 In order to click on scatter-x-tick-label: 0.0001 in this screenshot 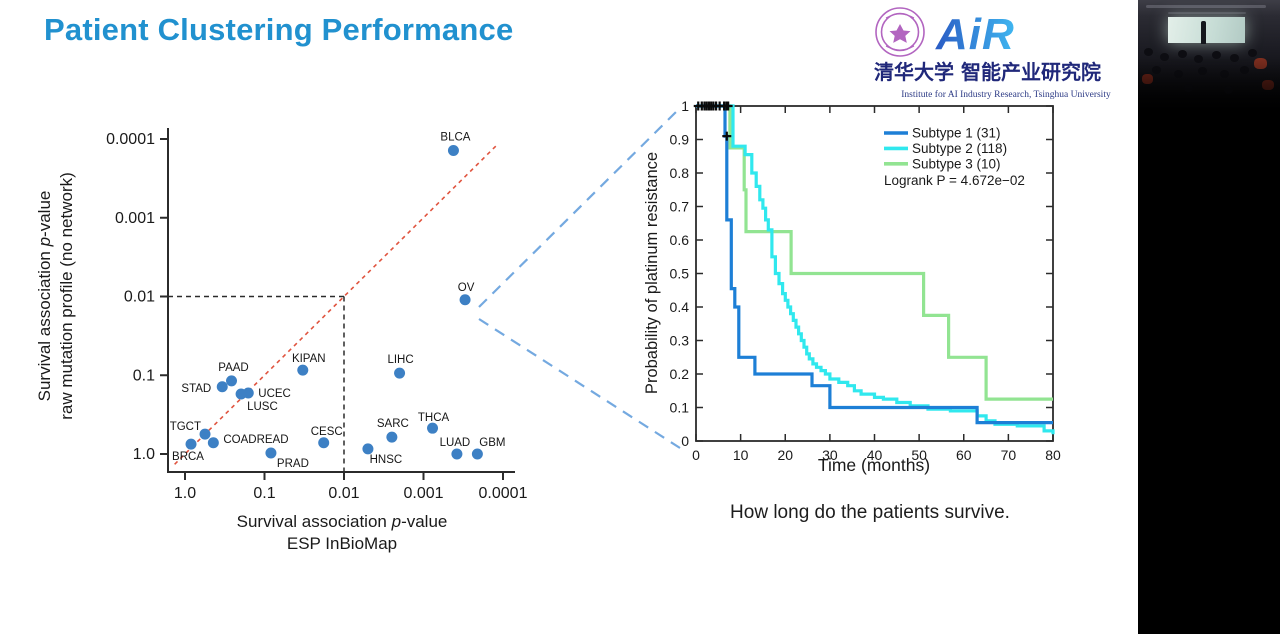, I will do `click(503, 493)`.